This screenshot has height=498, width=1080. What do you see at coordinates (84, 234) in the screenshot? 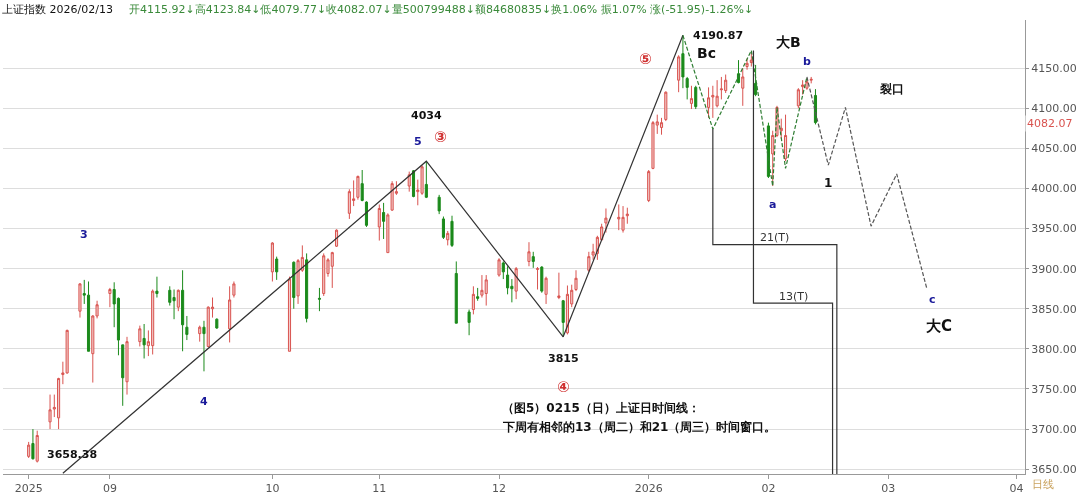
I see `annotation: 3` at bounding box center [84, 234].